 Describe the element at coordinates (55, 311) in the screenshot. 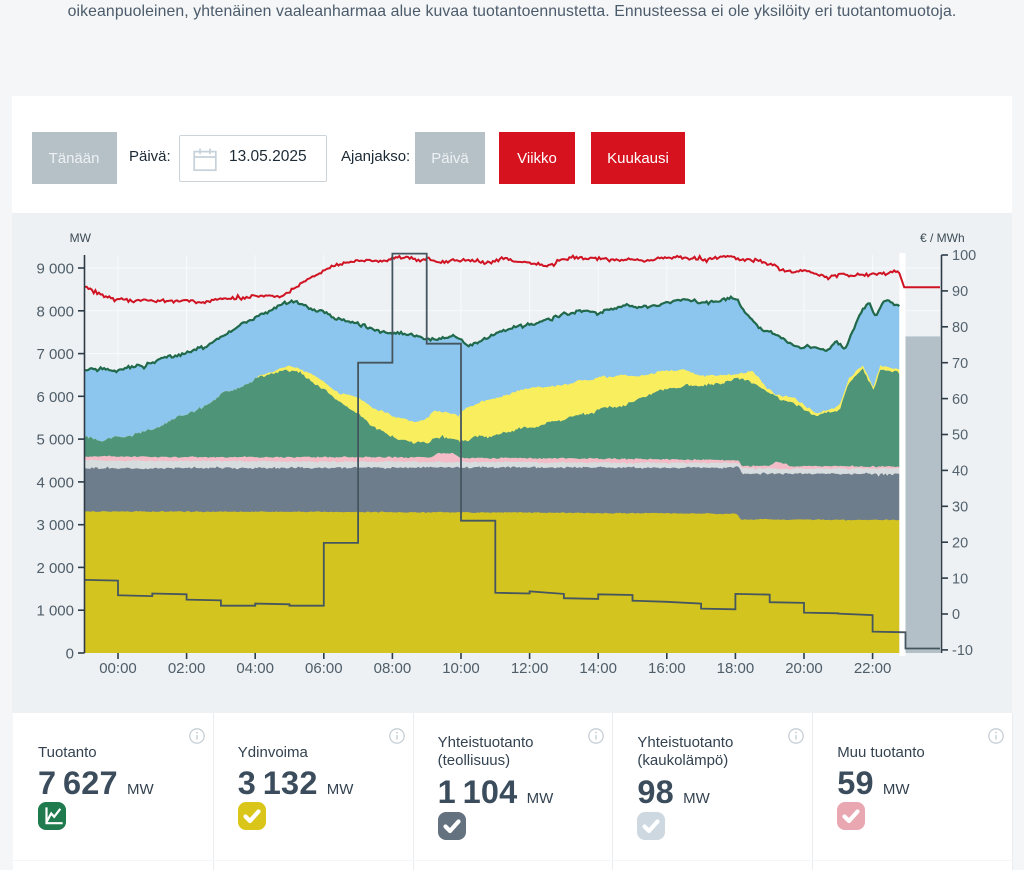

I see `svg-text: 8 000` at that location.